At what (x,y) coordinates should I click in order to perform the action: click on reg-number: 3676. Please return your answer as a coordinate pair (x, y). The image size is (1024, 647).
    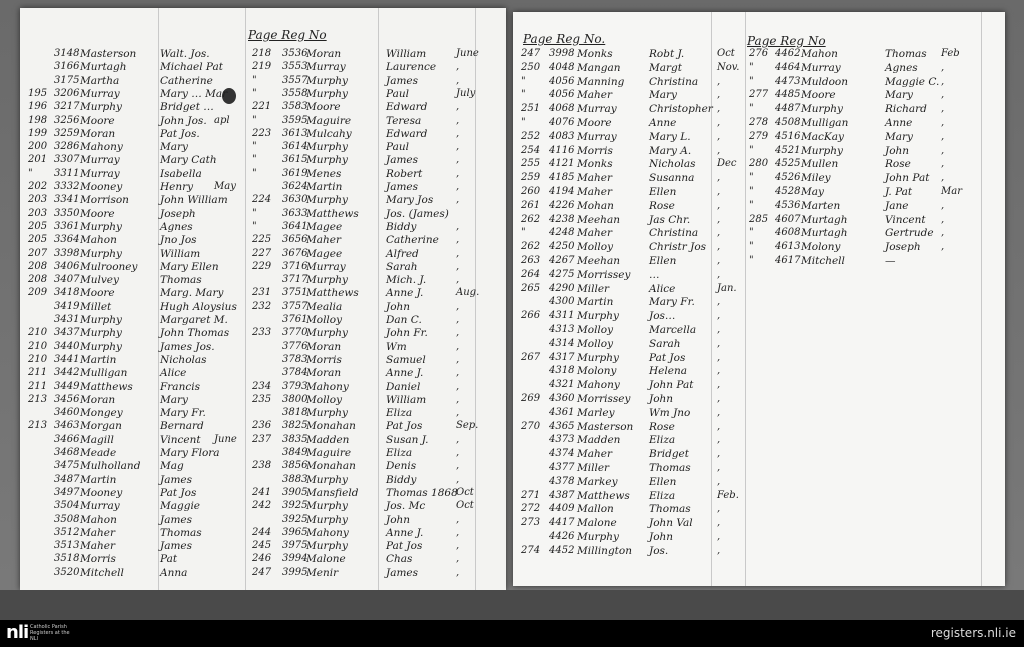
    Looking at the image, I should click on (295, 253).